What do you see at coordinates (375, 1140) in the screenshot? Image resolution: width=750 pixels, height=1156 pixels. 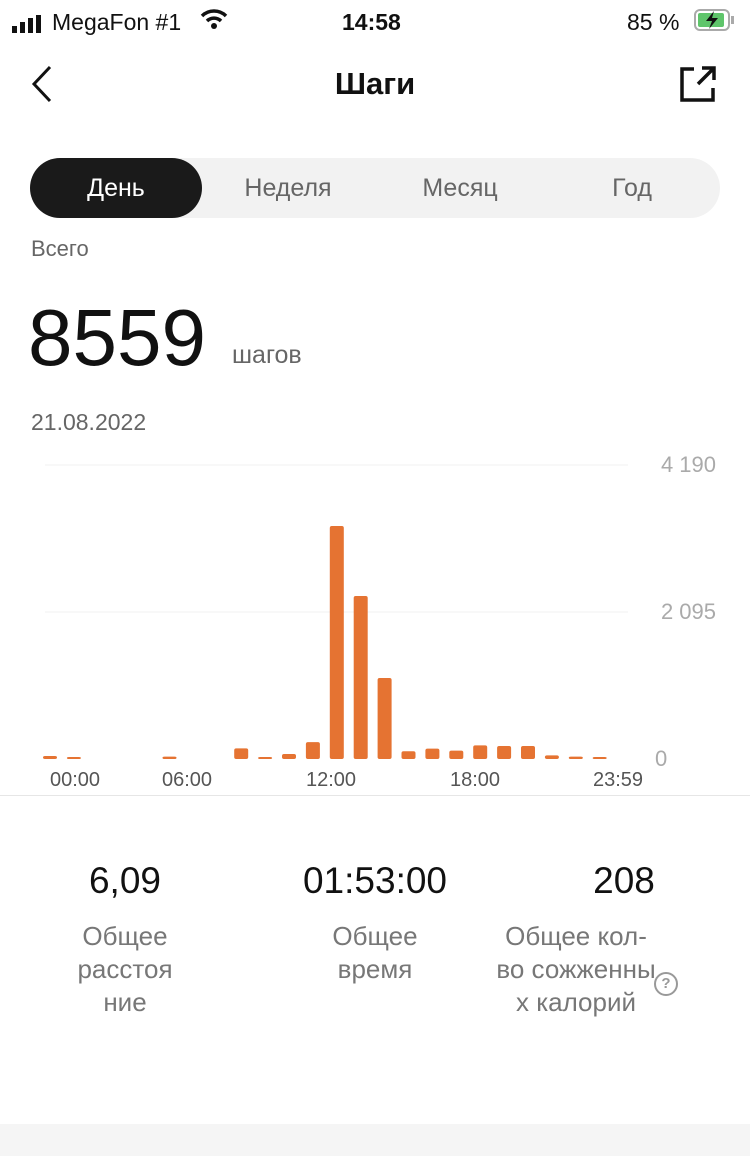 I see `bottom-section` at bounding box center [375, 1140].